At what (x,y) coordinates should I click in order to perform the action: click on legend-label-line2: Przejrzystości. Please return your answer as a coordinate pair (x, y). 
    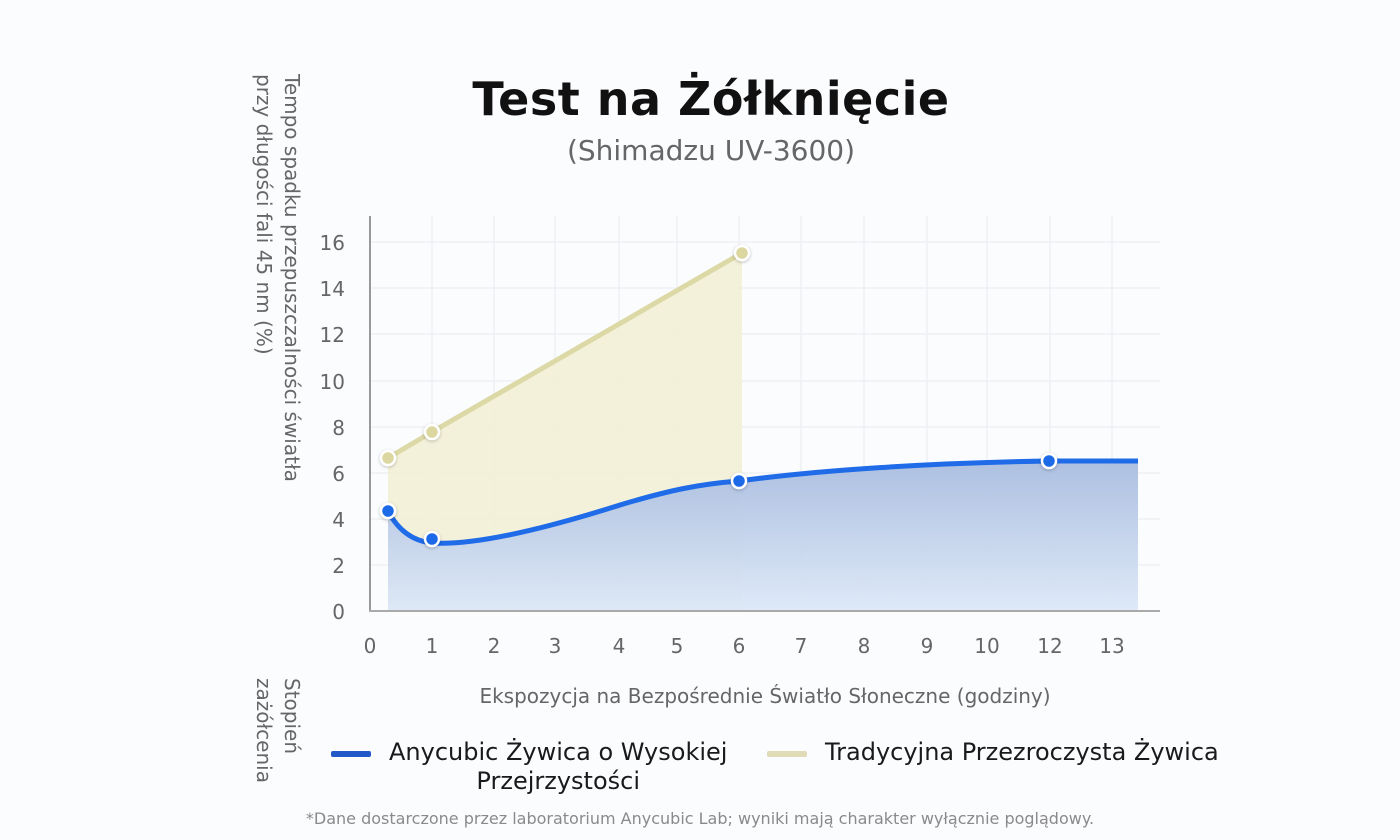
    Looking at the image, I should click on (558, 781).